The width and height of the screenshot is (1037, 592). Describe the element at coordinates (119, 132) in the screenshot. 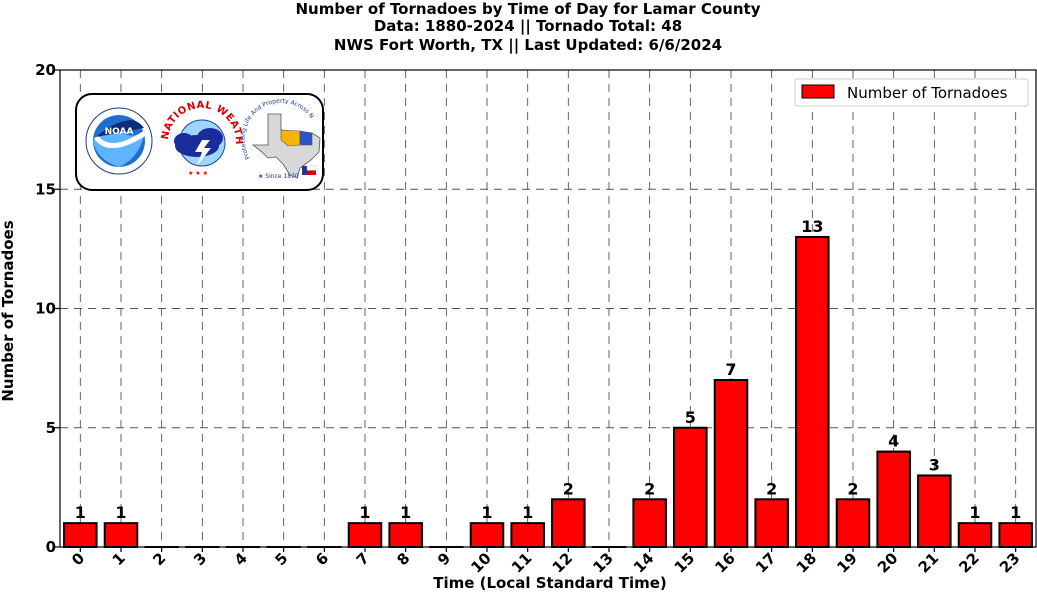

I see `noaa-logo-text: NOAA` at that location.